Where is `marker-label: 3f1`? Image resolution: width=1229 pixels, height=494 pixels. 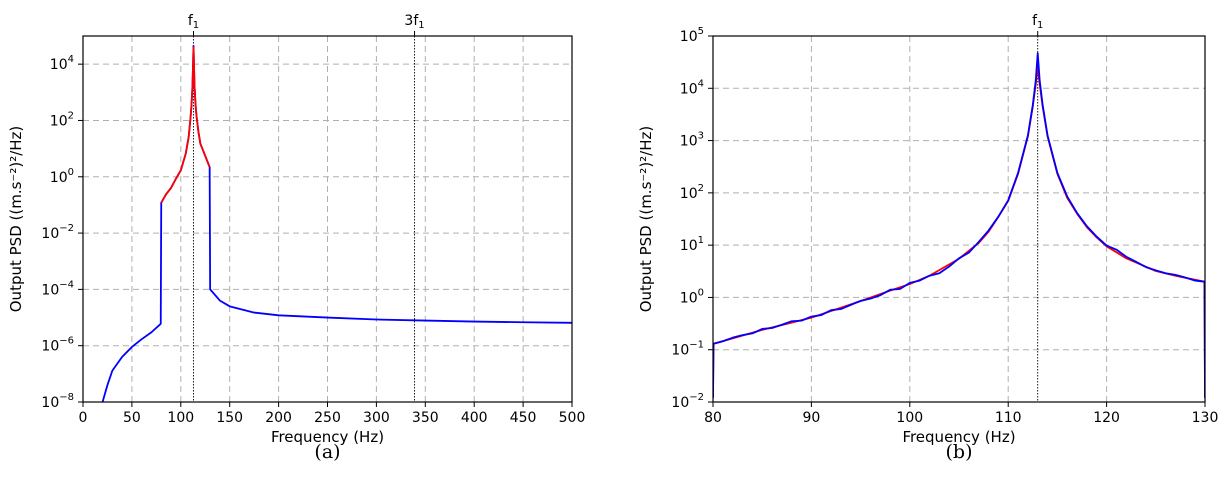
marker-label: 3f1 is located at coordinates (414, 22).